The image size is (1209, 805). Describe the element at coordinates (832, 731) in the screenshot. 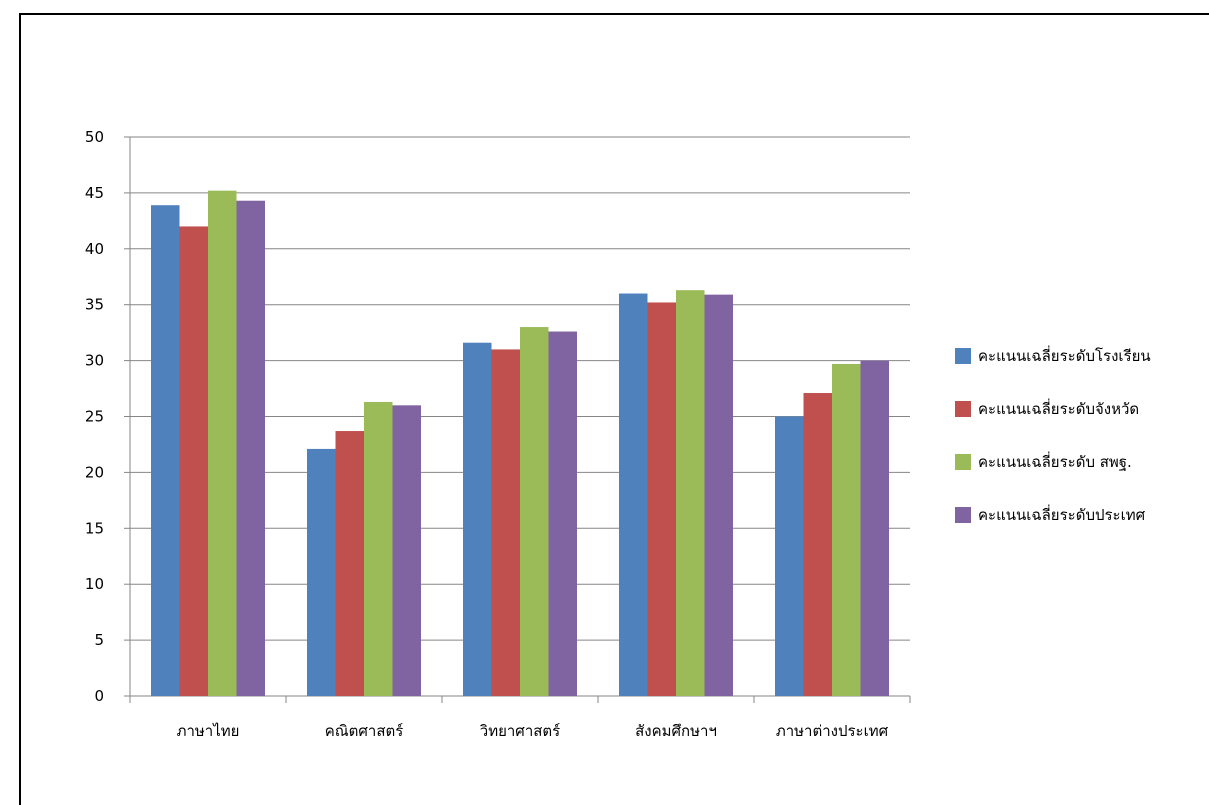

I see `x-tick-label: ภาษาต่างประเทศ` at that location.